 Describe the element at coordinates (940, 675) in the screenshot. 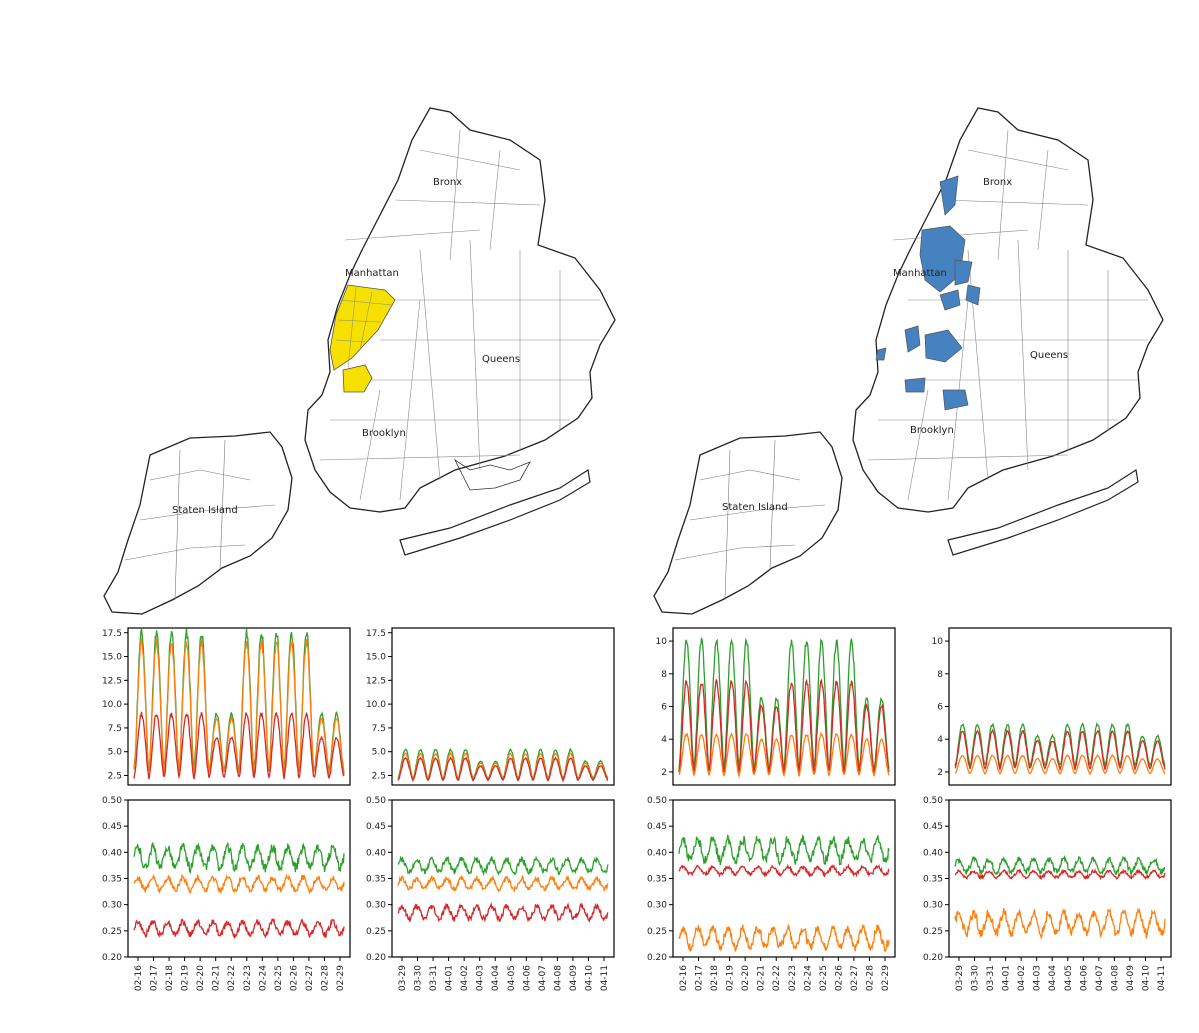

I see `y-tick-label: 8` at that location.